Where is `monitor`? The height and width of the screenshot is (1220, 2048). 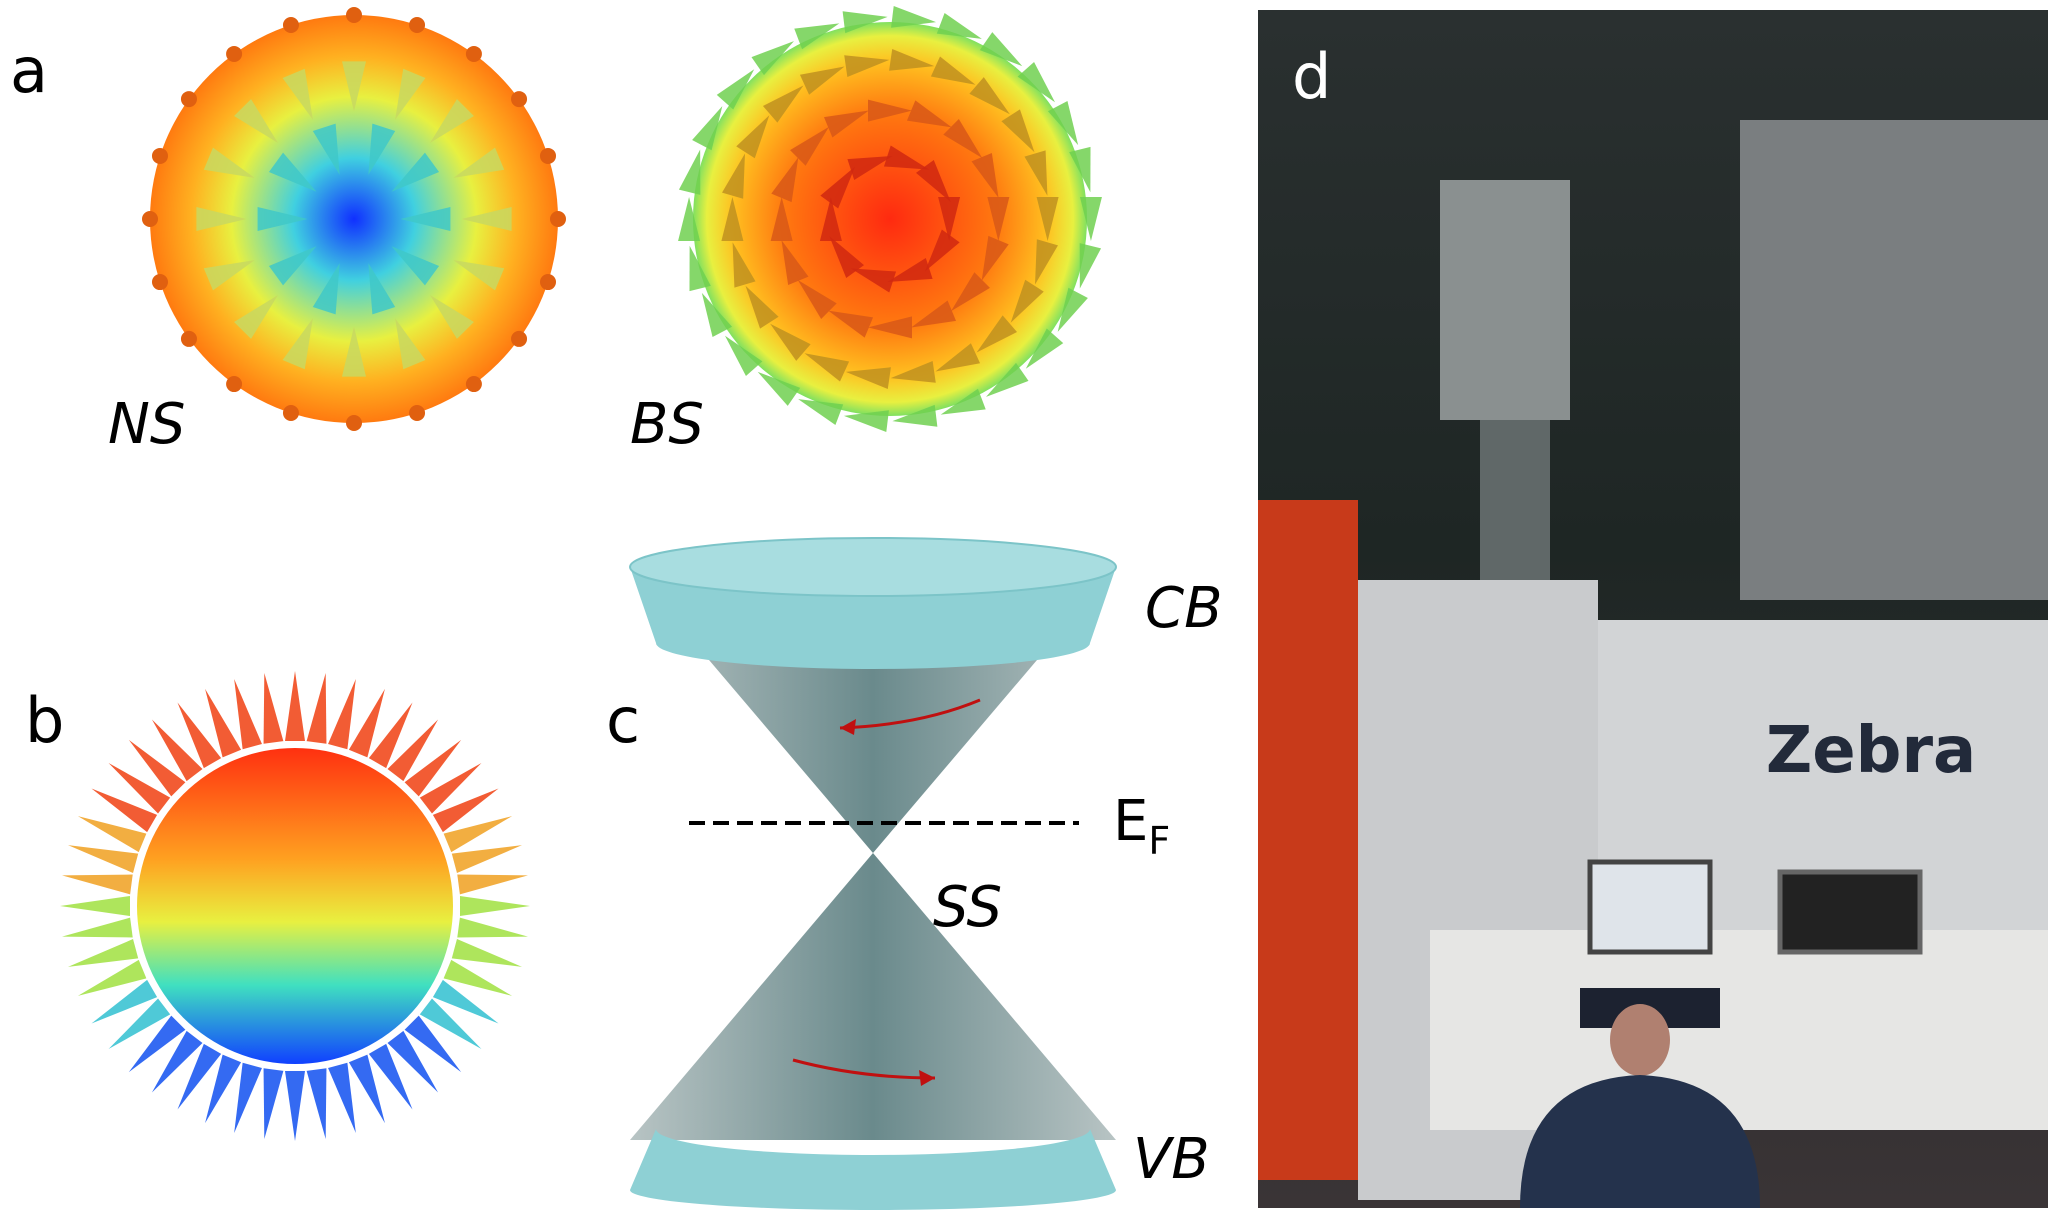
monitor is located at coordinates (1650, 907).